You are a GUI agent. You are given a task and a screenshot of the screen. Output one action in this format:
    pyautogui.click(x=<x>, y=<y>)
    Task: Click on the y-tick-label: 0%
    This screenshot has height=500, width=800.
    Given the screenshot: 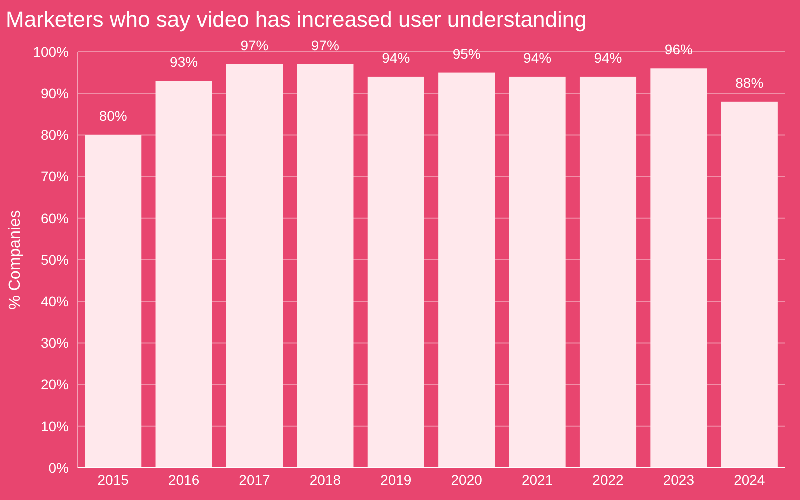 What is the action you would take?
    pyautogui.click(x=58, y=468)
    